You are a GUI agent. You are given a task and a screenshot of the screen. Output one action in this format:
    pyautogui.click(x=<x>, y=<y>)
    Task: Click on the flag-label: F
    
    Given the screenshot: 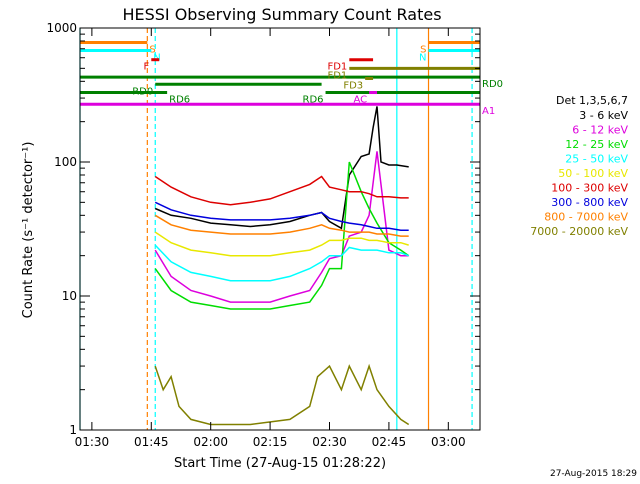 What is the action you would take?
    pyautogui.click(x=147, y=67)
    